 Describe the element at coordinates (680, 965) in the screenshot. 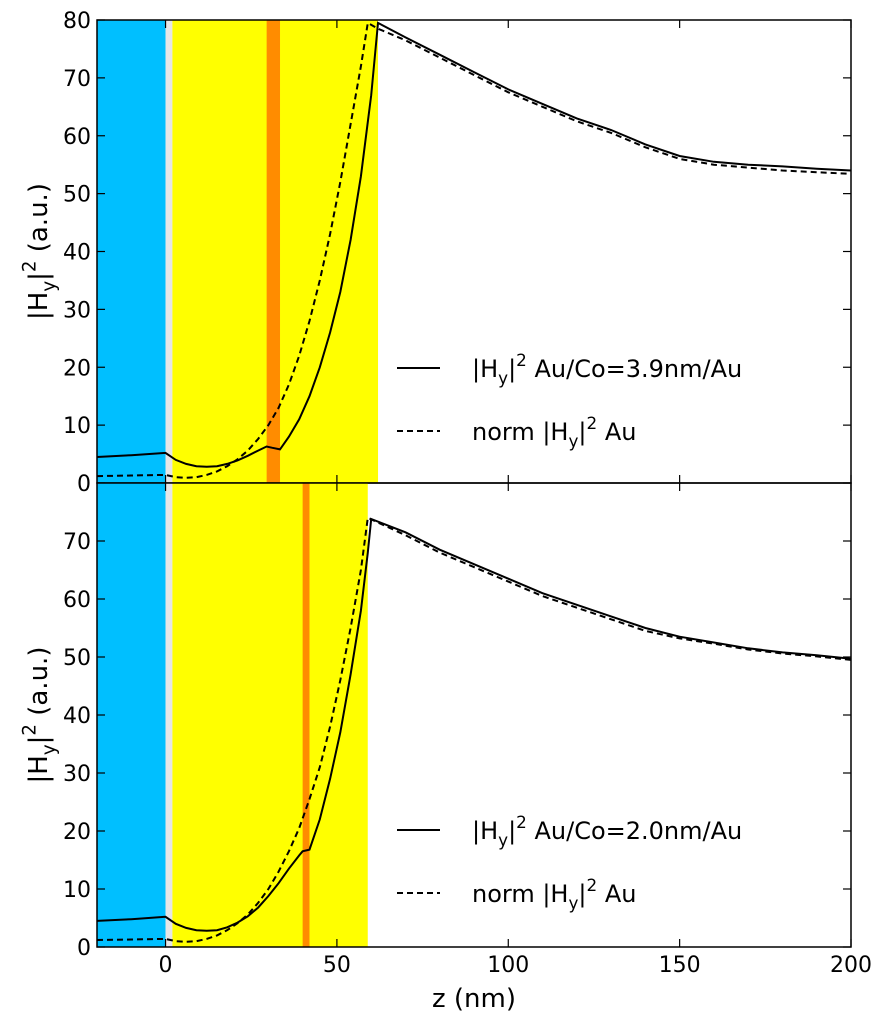

I see `x-tick-label: 150` at that location.